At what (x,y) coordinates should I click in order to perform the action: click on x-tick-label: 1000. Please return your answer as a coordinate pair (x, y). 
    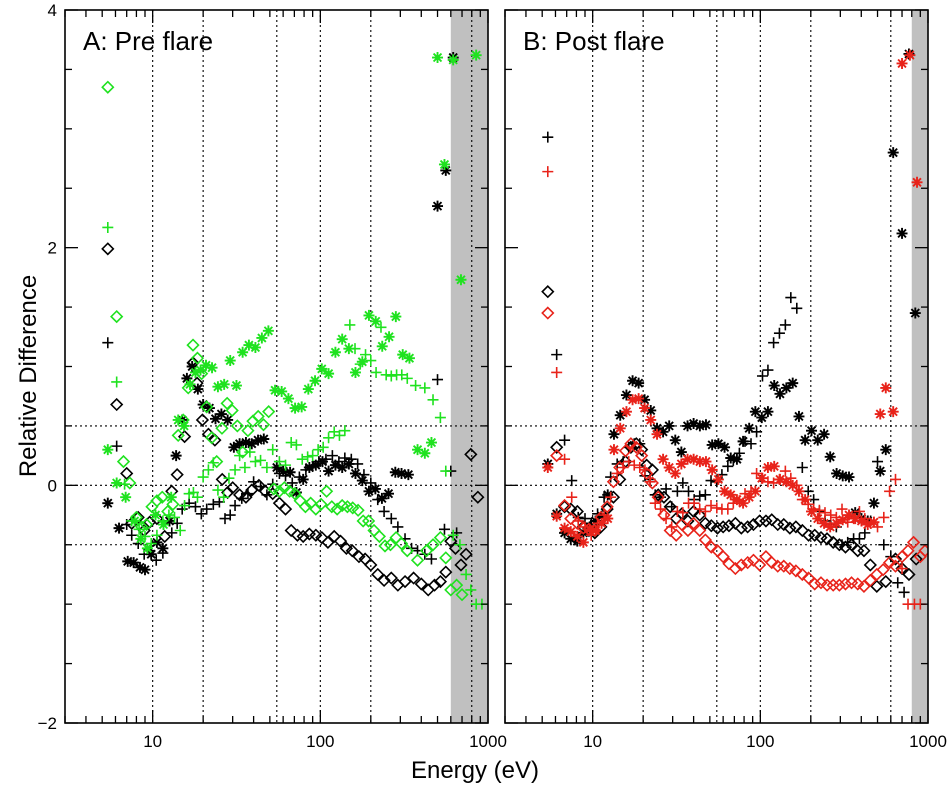
    Looking at the image, I should click on (488, 741).